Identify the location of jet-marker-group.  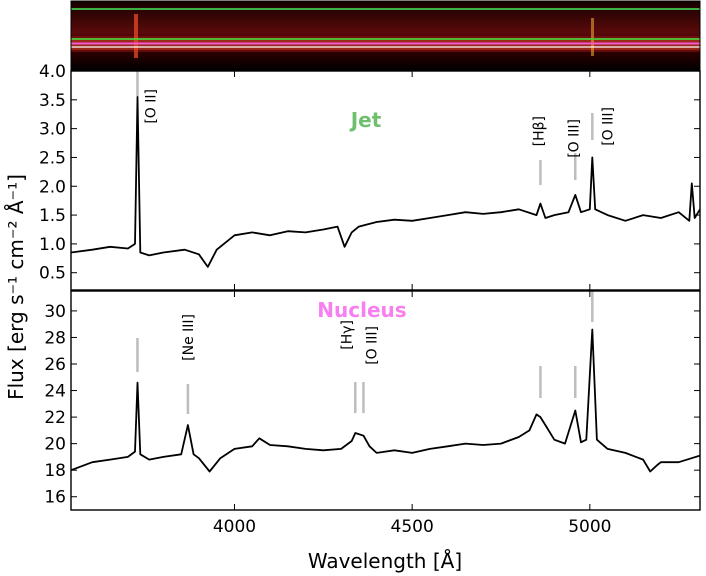
(365, 128).